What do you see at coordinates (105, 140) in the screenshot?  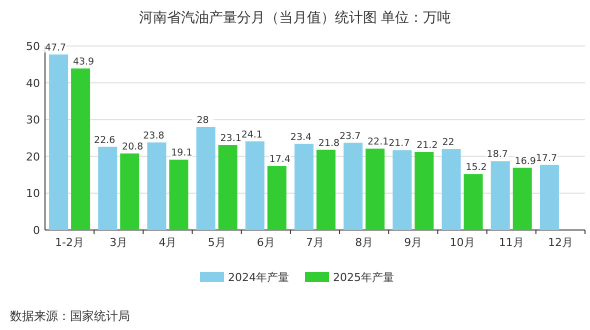 I see `data-label: 22.6` at bounding box center [105, 140].